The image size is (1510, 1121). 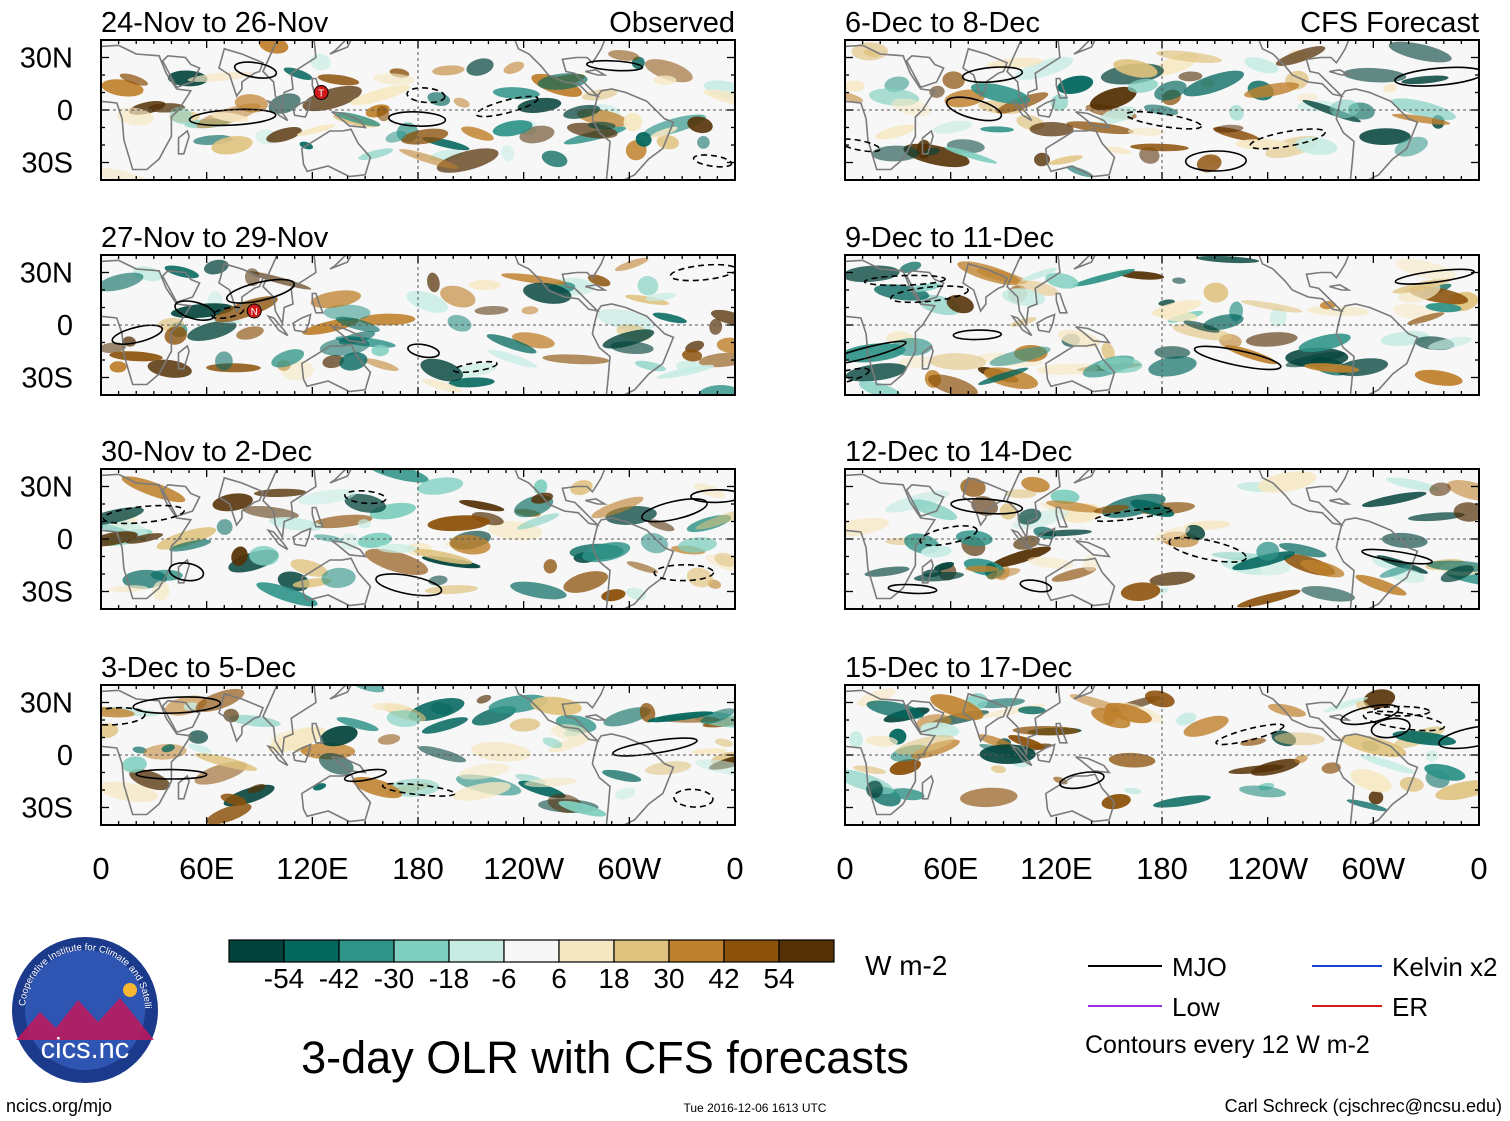 What do you see at coordinates (349, 549) in the screenshot?
I see `coastline-newguinea` at bounding box center [349, 549].